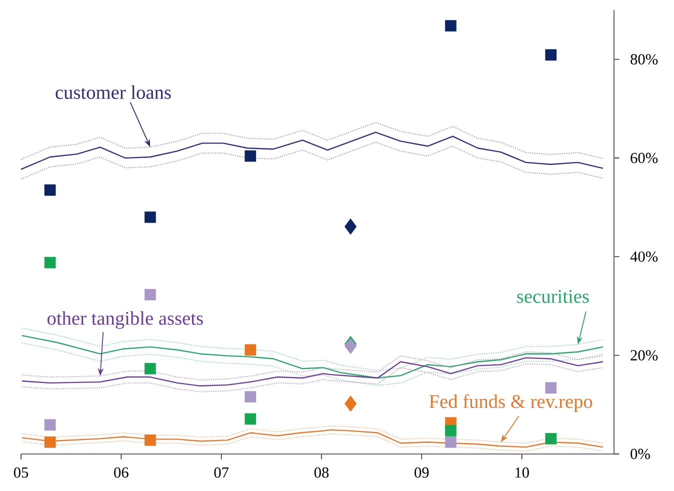 The height and width of the screenshot is (491, 674). I want to click on x-tick-label: 08, so click(321, 472).